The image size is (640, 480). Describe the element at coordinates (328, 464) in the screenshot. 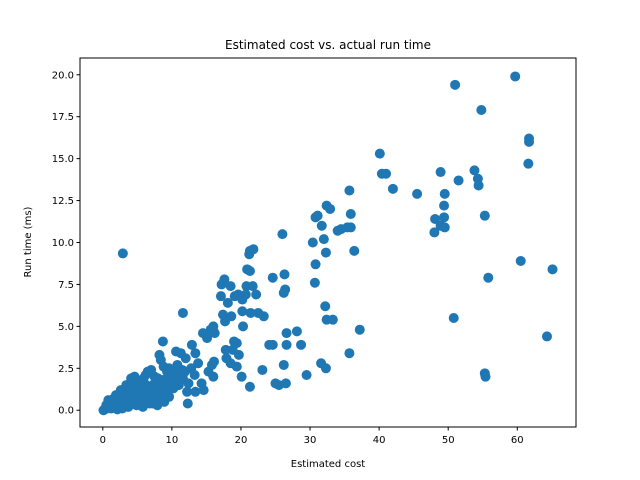

I see `x-axis-label: Estimated cost` at that location.